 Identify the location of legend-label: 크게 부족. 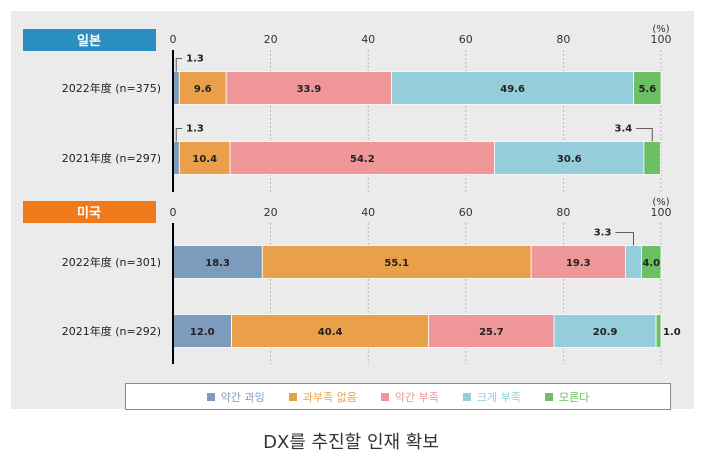
(498, 397).